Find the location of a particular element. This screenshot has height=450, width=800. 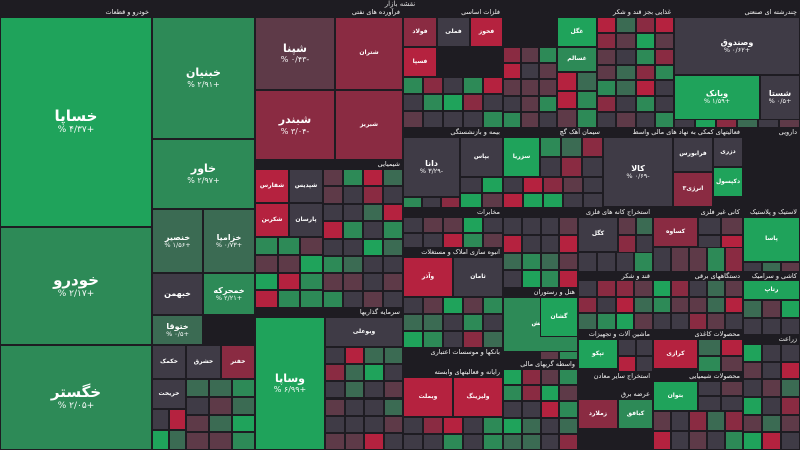

sector-label: بیمه و بازنشستگی is located at coordinates (475, 132).